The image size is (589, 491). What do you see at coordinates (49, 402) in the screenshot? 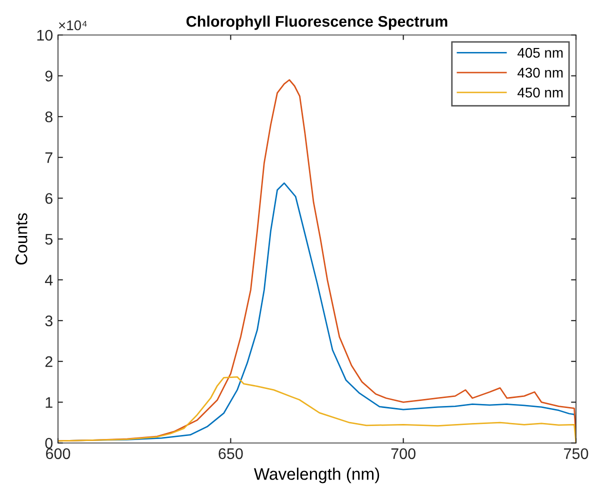
I see `y-tick-label: 1` at bounding box center [49, 402].